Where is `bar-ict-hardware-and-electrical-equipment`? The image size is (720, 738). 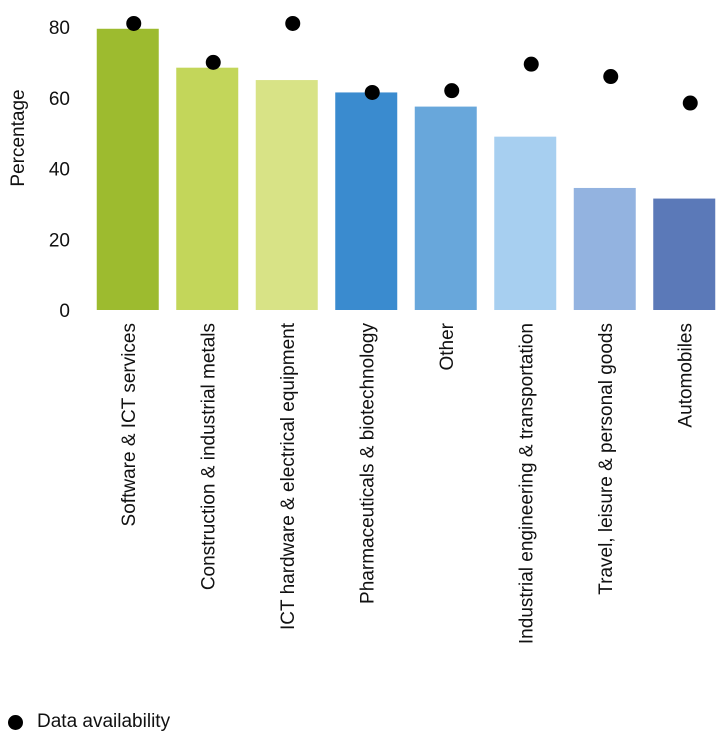
bar-ict-hardware-and-electrical-equipment is located at coordinates (286, 195).